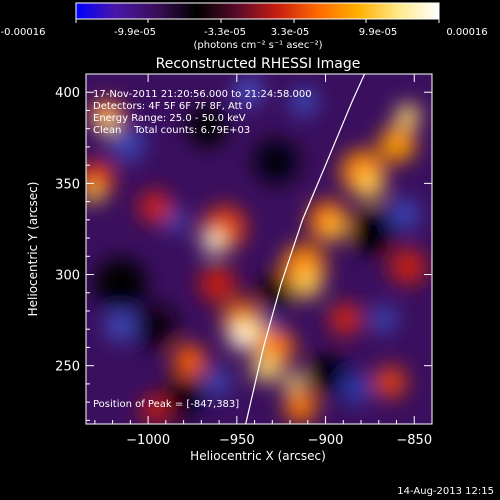  I want to click on y-tick-label: 250, so click(67, 367).